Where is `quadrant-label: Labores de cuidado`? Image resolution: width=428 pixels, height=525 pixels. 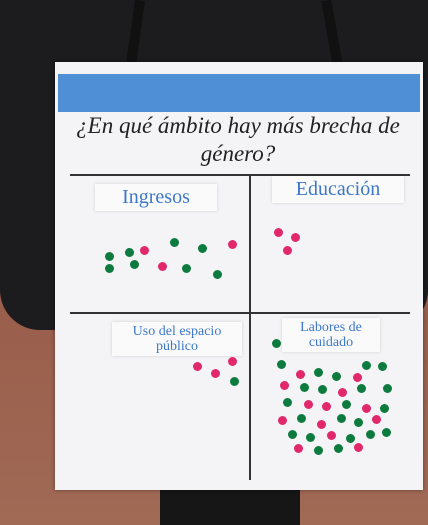
quadrant-label: Labores de cuidado is located at coordinates (331, 335).